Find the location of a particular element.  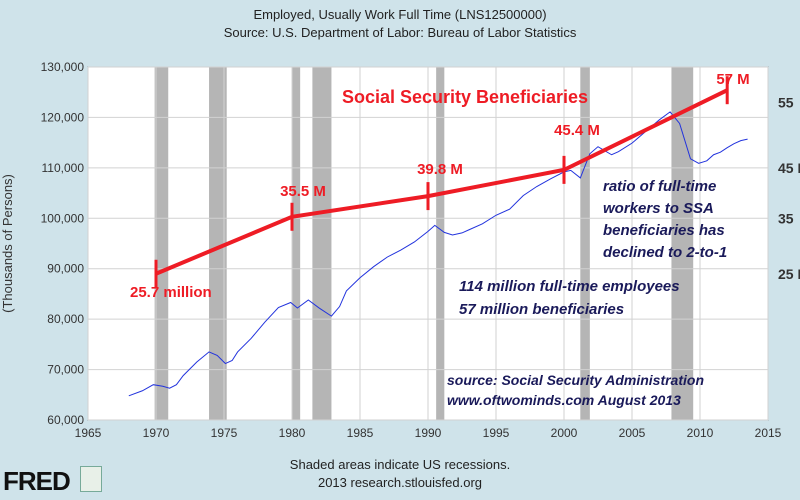

y-axis-label: (Thousands of Persons) is located at coordinates (7, 243).